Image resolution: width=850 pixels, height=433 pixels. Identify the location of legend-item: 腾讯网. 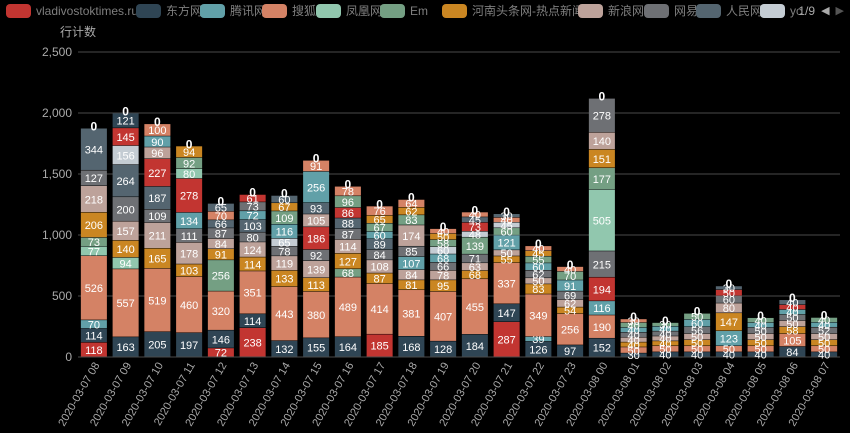
(233, 11).